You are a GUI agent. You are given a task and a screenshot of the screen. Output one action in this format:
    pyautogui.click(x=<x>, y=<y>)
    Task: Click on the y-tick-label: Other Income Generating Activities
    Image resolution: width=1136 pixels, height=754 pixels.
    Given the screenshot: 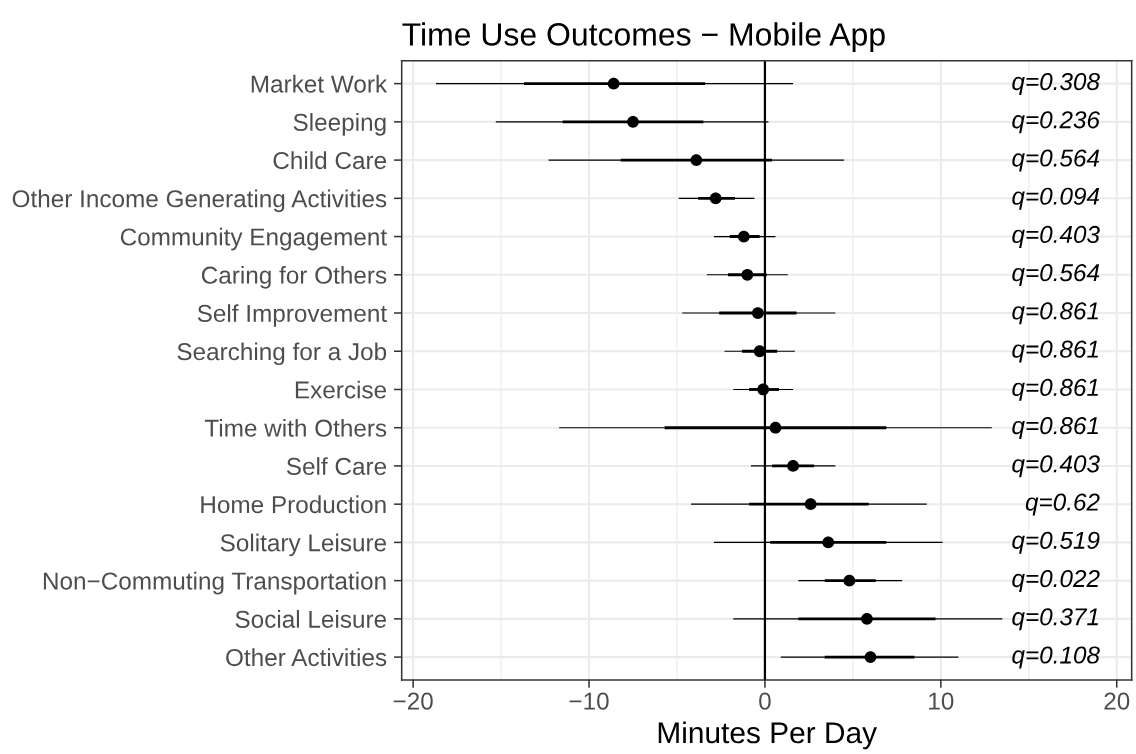 What is the action you would take?
    pyautogui.click(x=199, y=201)
    